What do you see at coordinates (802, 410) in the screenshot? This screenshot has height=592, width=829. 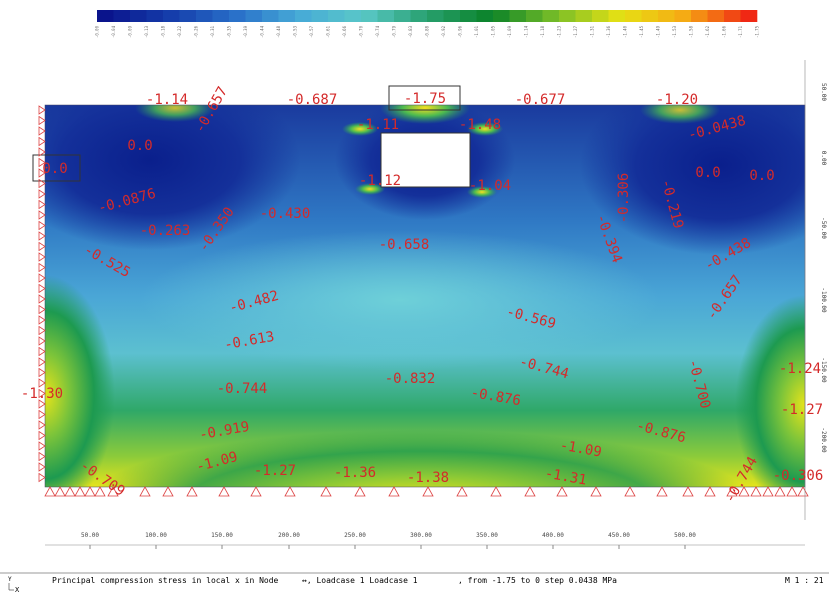 I see `contour-label: -1.27` at bounding box center [802, 410].